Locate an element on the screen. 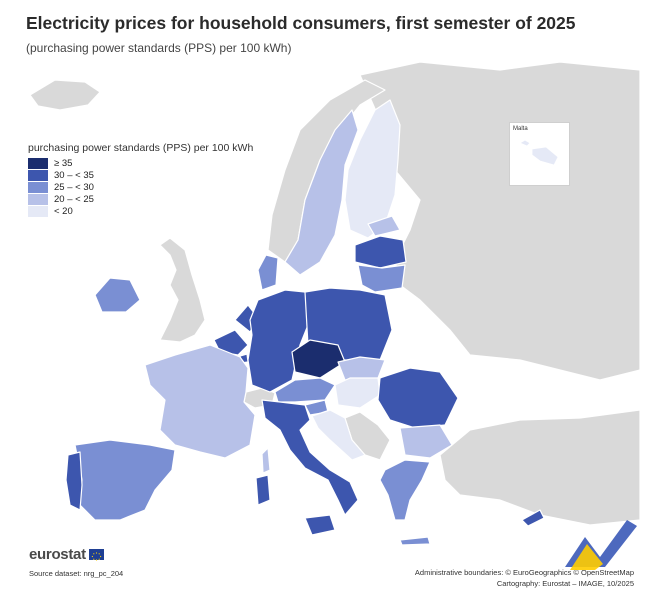  eurostat-logo: eurostat is located at coordinates (66, 554).